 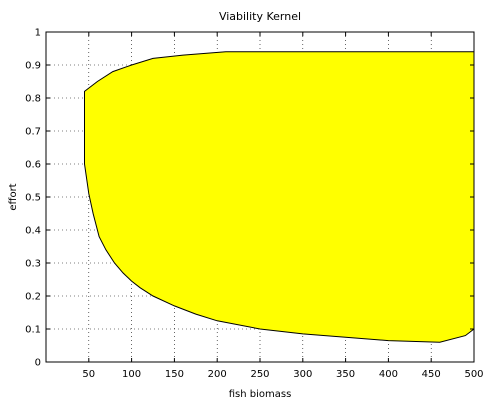 What do you see at coordinates (473, 374) in the screenshot?
I see `x-tick-label-500: 500` at bounding box center [473, 374].